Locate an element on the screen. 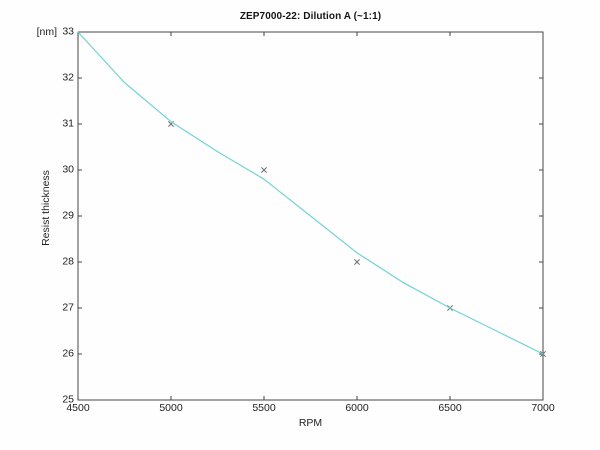 The width and height of the screenshot is (600, 450). x-tick-label: 6500 is located at coordinates (450, 408).